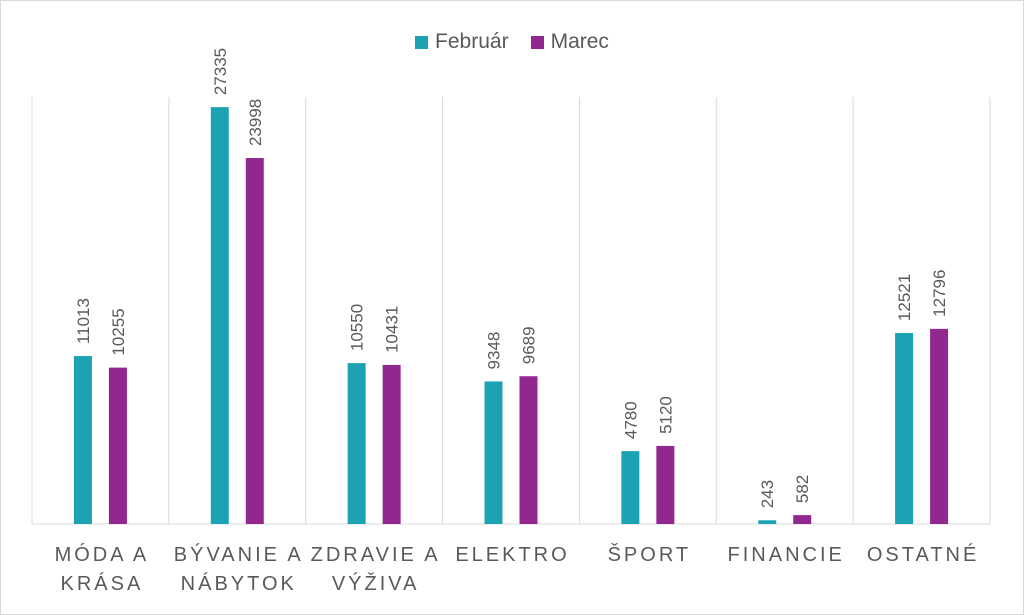 The image size is (1024, 615). What do you see at coordinates (579, 41) in the screenshot?
I see `legend-label-marec: Marec` at bounding box center [579, 41].